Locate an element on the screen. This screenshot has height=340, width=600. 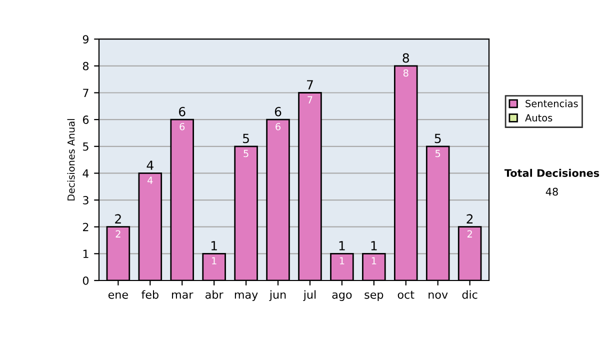
x-tick-label: oct is located at coordinates (406, 294).